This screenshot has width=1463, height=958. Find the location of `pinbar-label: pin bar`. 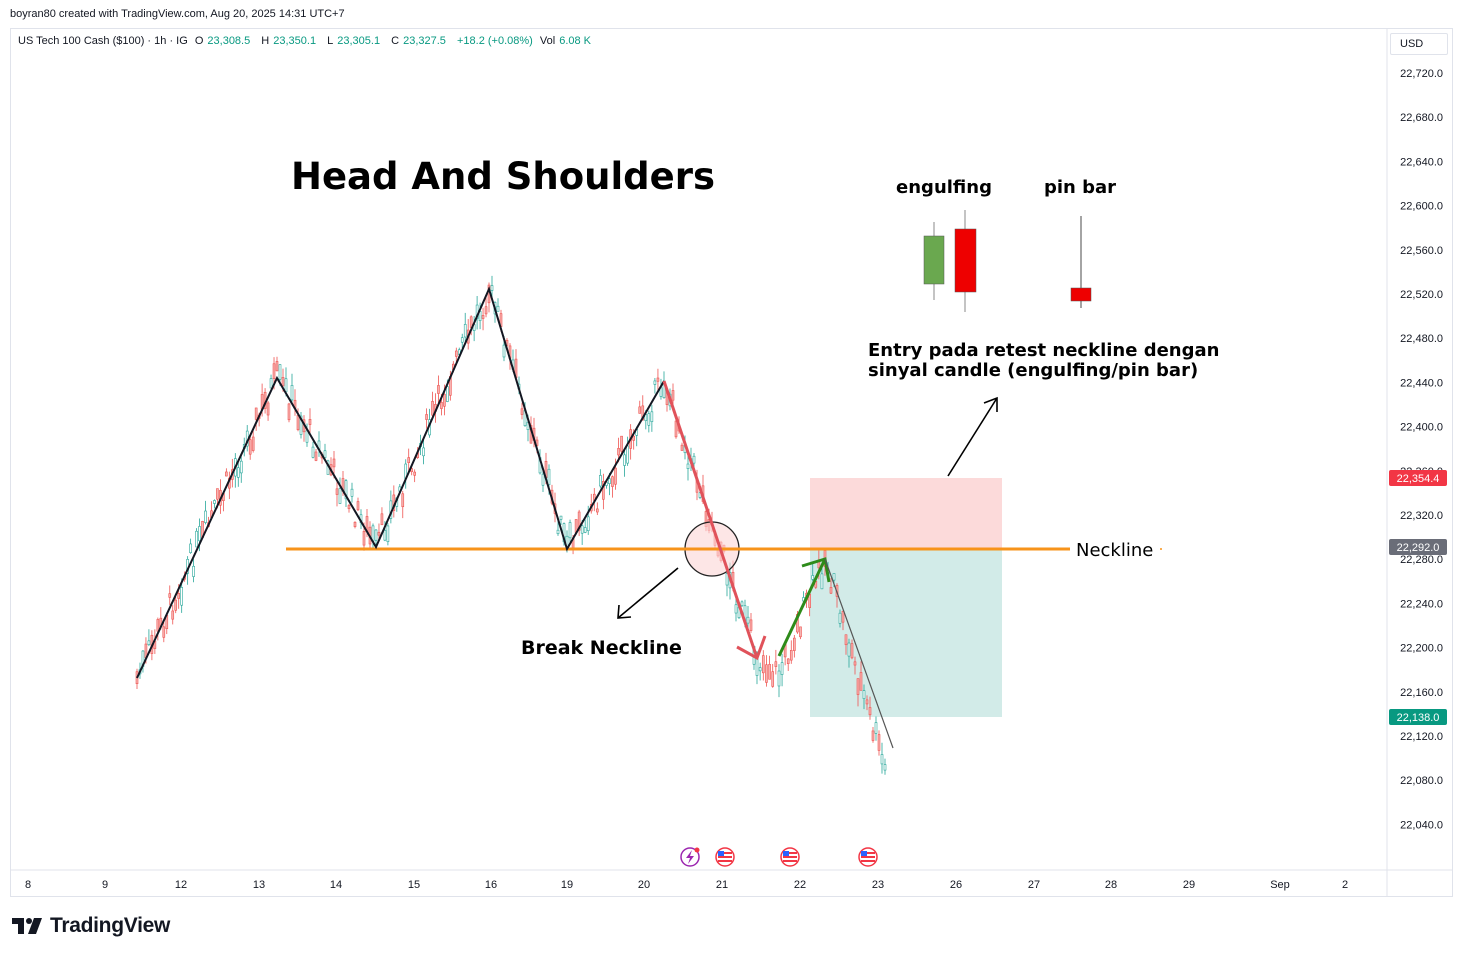

pinbar-label: pin bar is located at coordinates (1080, 187).